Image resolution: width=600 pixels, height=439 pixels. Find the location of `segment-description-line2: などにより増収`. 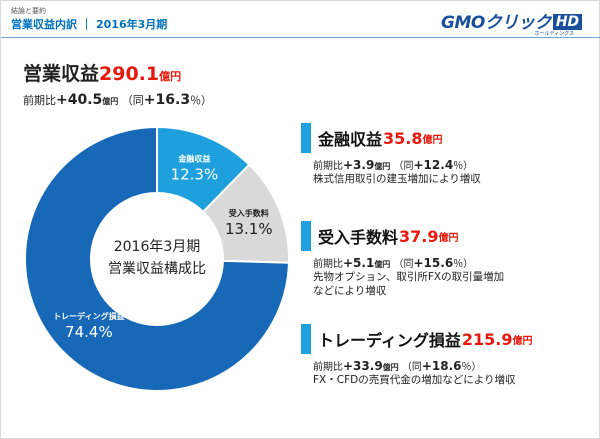

segment-description-line2: などにより増収 is located at coordinates (350, 291).